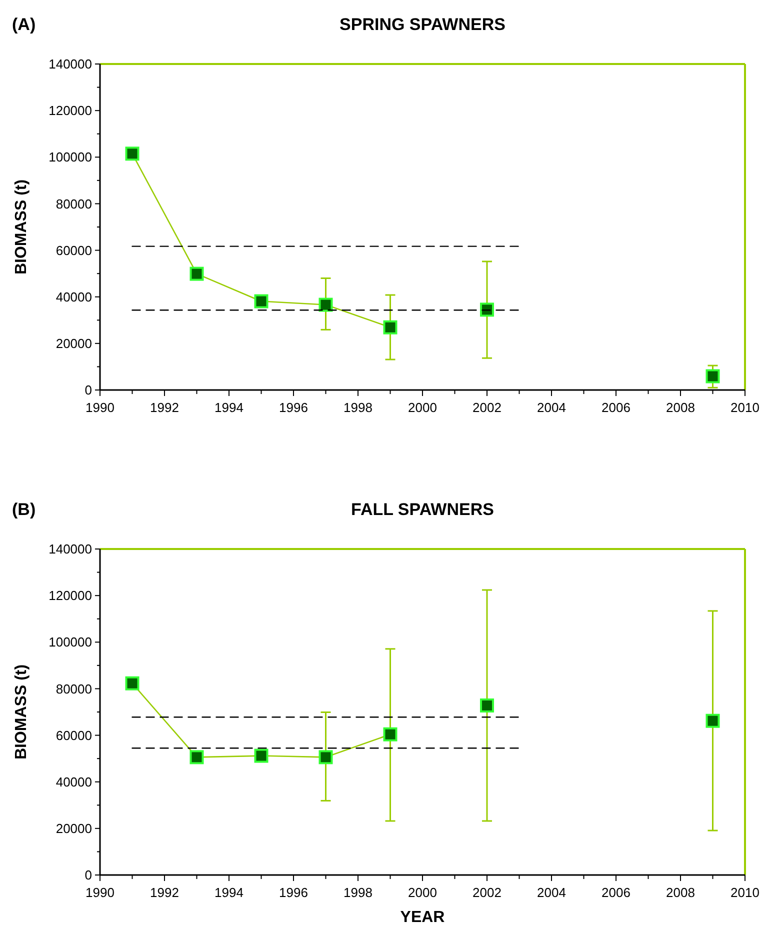 This screenshot has height=938, width=765. Describe the element at coordinates (24, 509) in the screenshot. I see `text: (B)` at that location.